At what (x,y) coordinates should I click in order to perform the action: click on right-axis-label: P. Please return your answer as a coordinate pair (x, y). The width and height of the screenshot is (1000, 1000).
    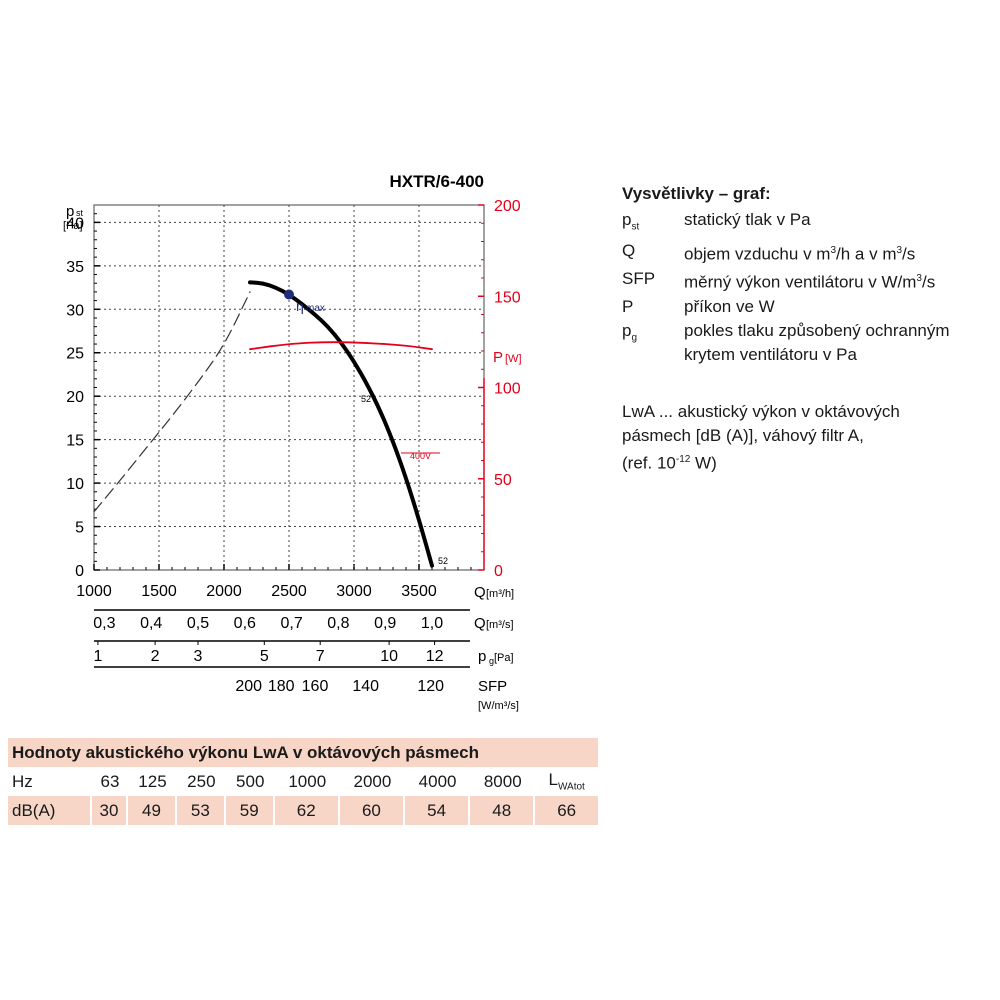
    Looking at the image, I should click on (498, 357).